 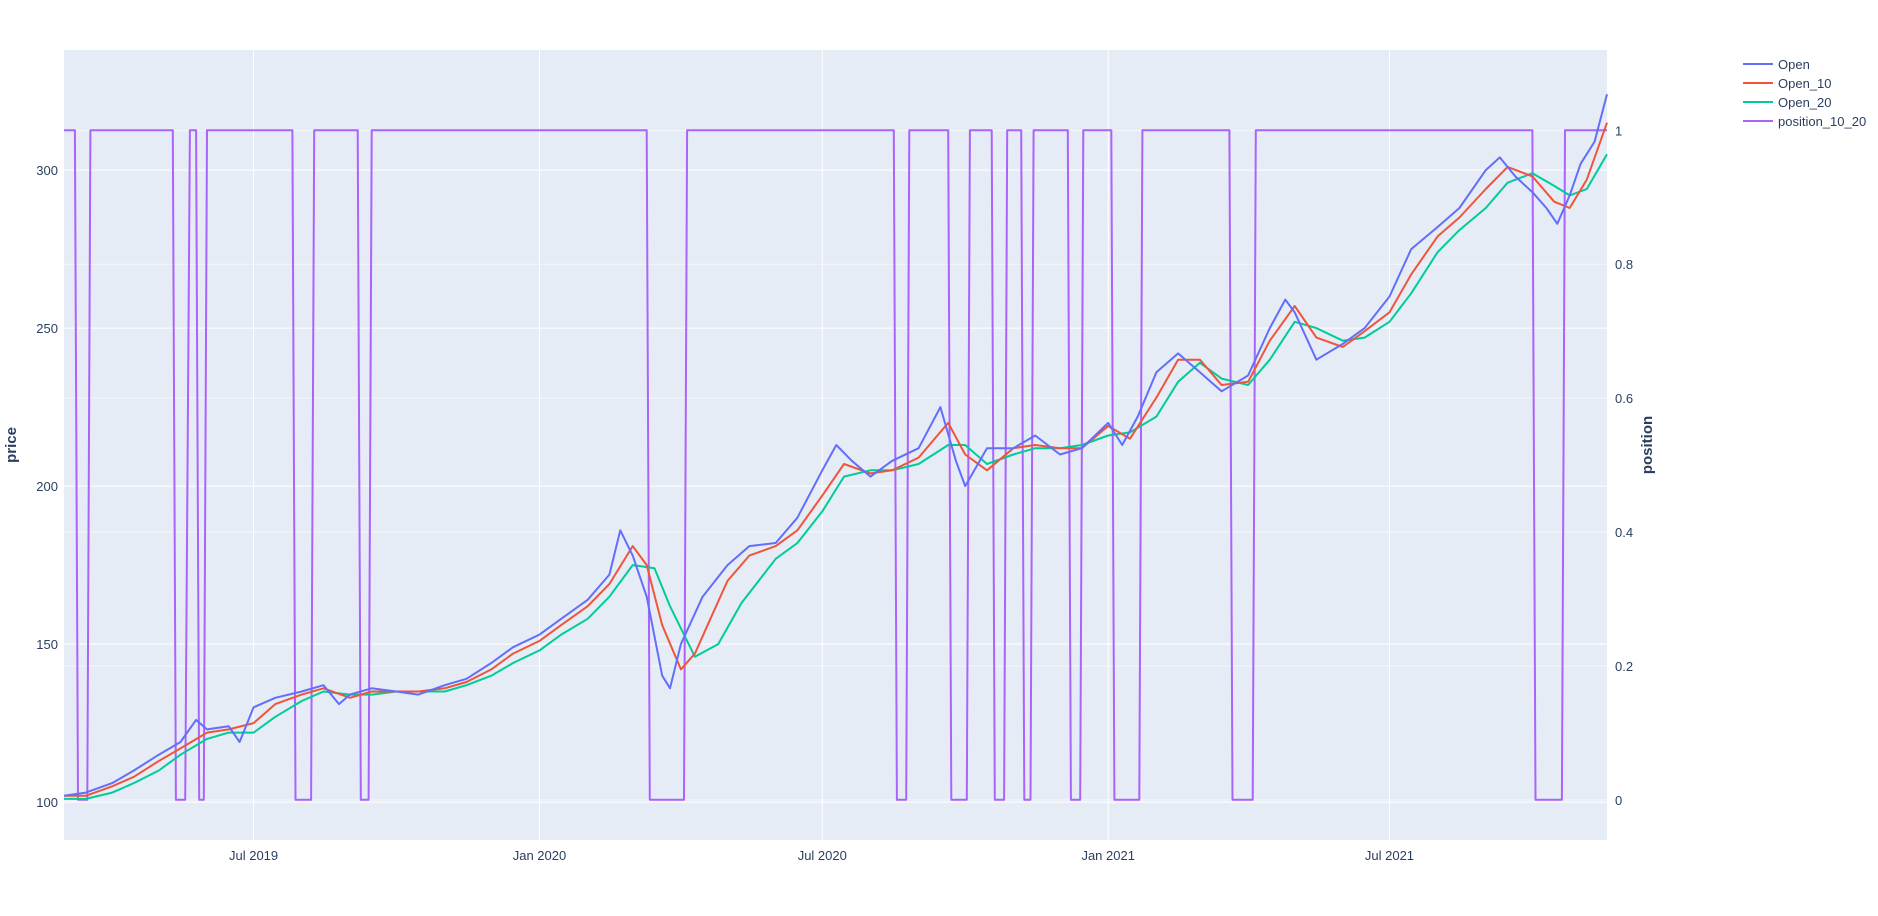 What do you see at coordinates (1805, 102) in the screenshot?
I see `legend-label: Open_20` at bounding box center [1805, 102].